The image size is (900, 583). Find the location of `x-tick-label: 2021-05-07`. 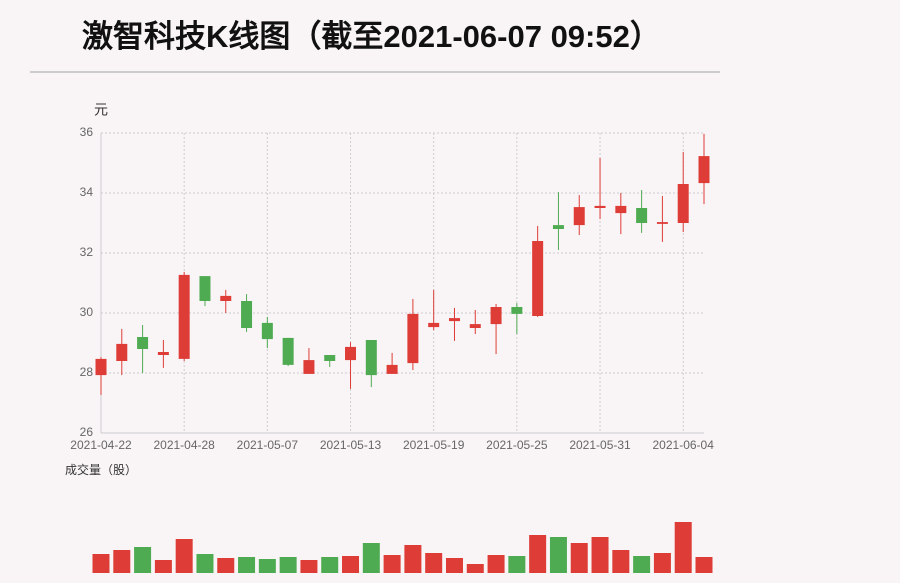

x-tick-label: 2021-05-07 is located at coordinates (268, 445).